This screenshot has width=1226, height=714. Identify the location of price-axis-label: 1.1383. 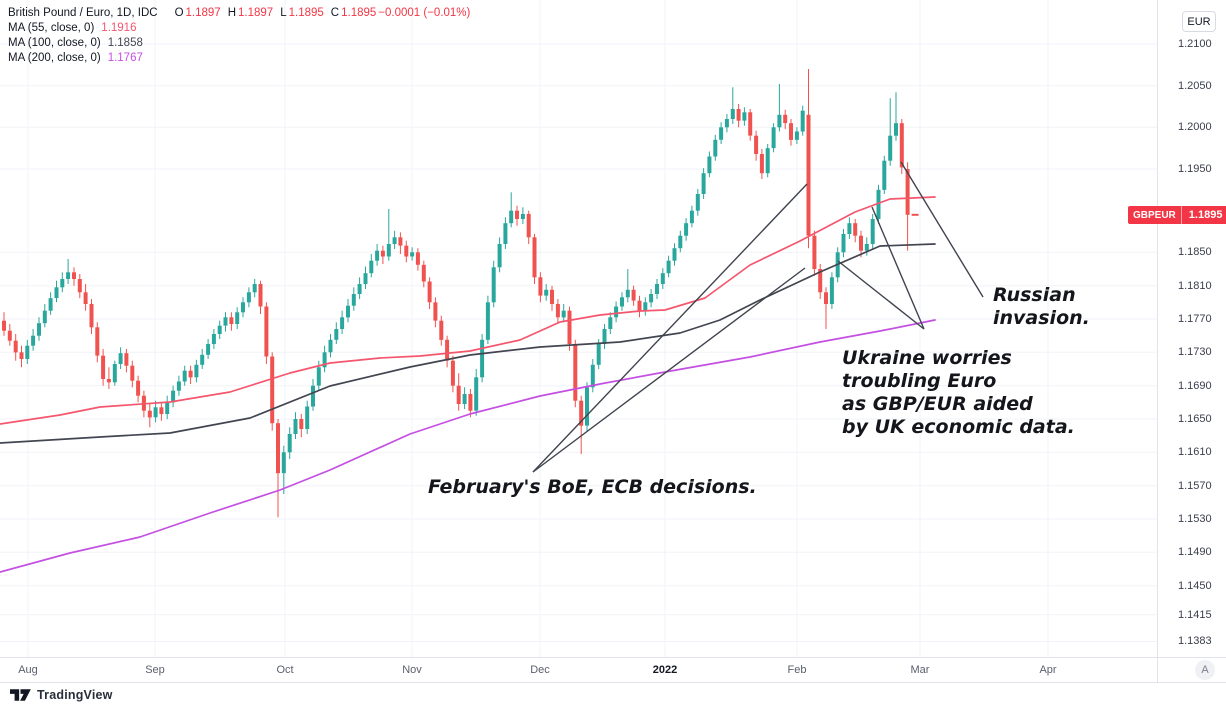
(1195, 641).